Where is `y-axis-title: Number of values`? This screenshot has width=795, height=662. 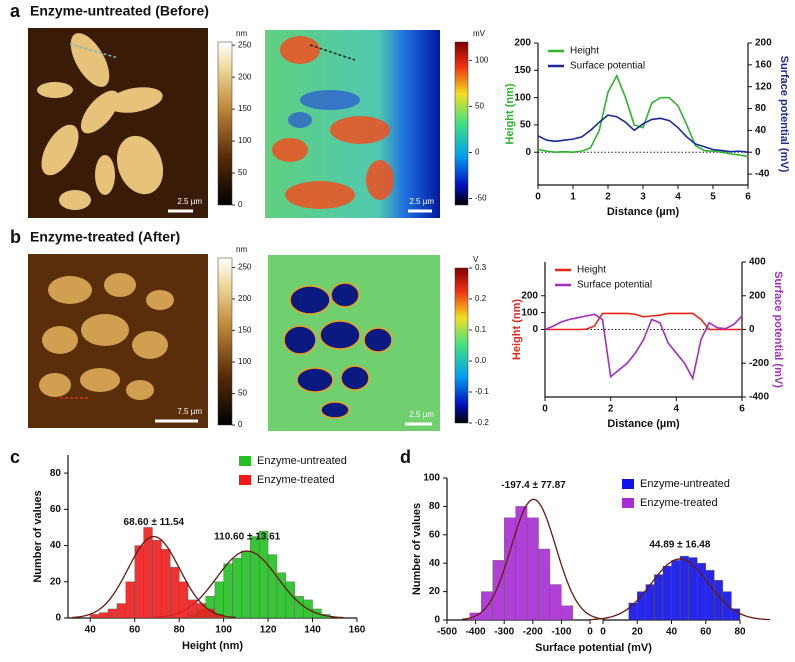
y-axis-title: Number of values is located at coordinates (38, 536).